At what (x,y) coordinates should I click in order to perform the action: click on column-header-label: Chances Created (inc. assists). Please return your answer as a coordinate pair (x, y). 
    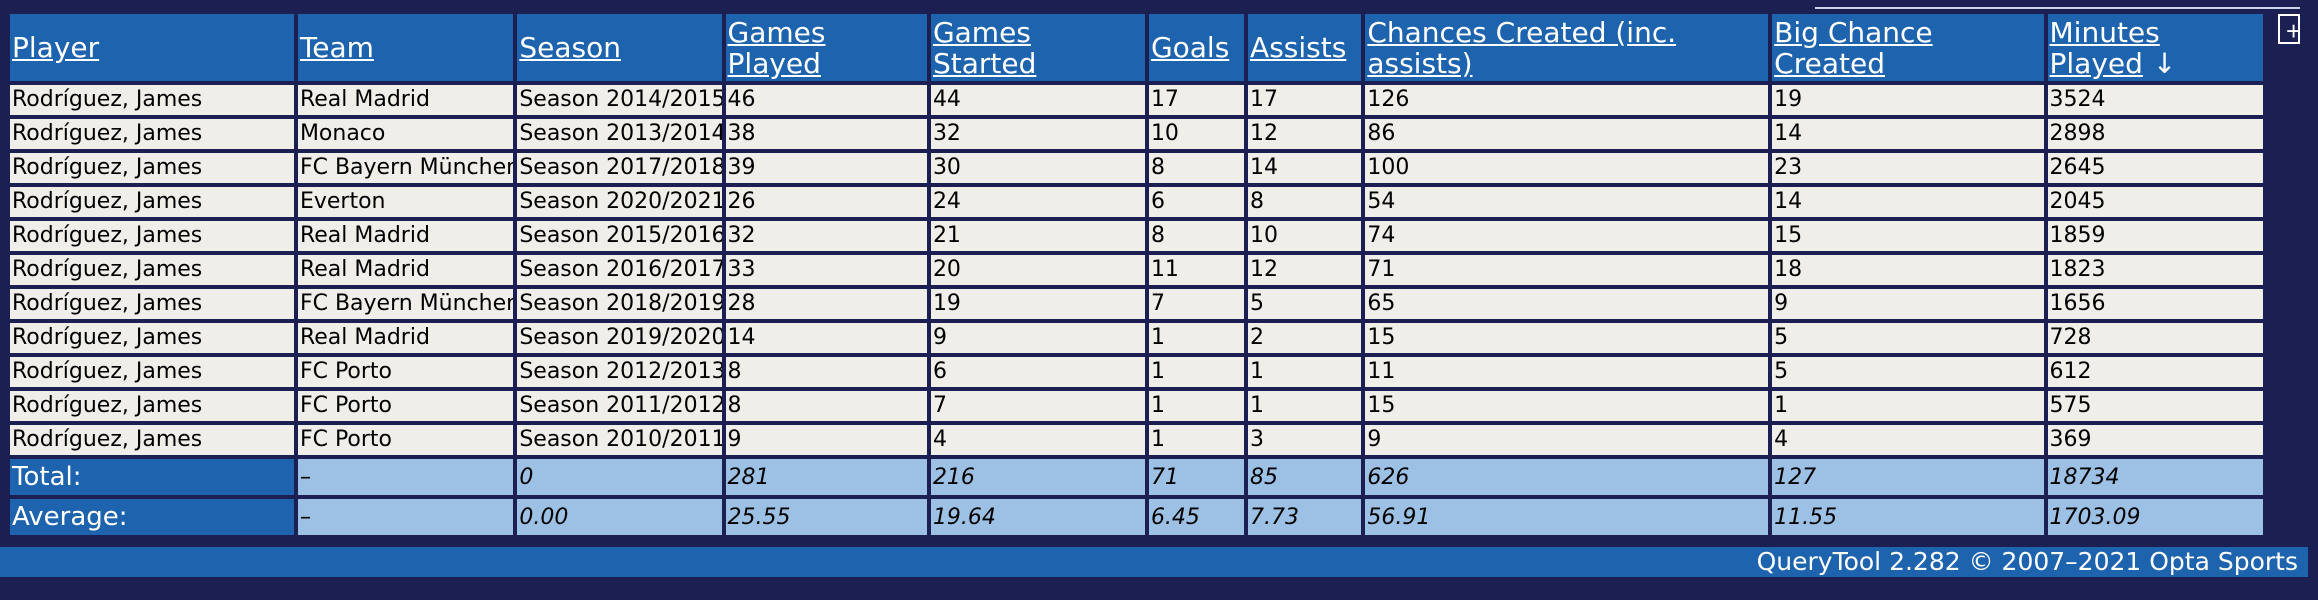
    Looking at the image, I should click on (1522, 47).